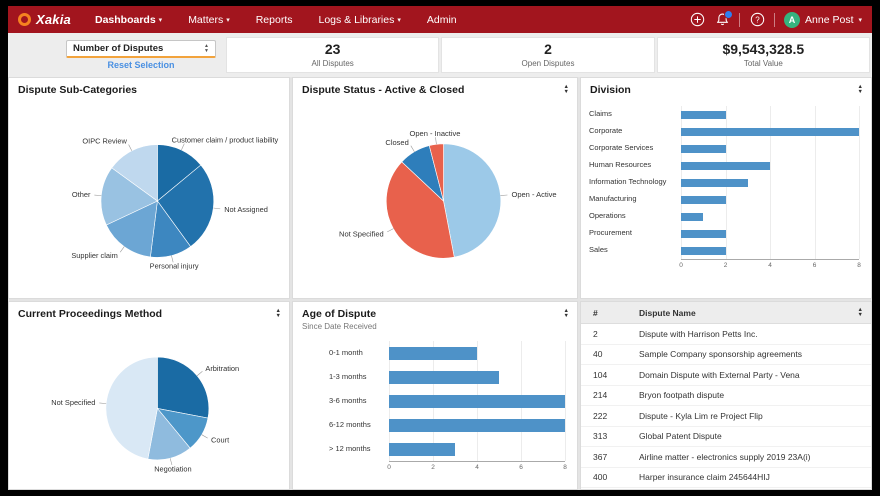 Image resolution: width=880 pixels, height=496 pixels. I want to click on bar-3-6-months, so click(477, 401).